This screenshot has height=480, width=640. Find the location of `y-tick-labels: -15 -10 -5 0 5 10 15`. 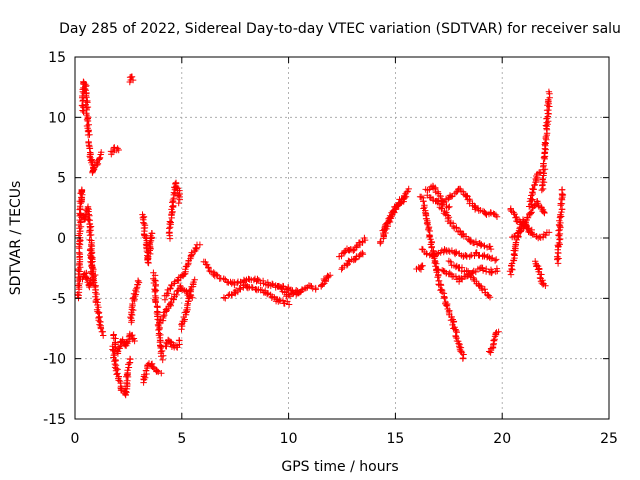

y-tick-labels: -15 -10 -5 0 5 10 15 is located at coordinates (54, 239).